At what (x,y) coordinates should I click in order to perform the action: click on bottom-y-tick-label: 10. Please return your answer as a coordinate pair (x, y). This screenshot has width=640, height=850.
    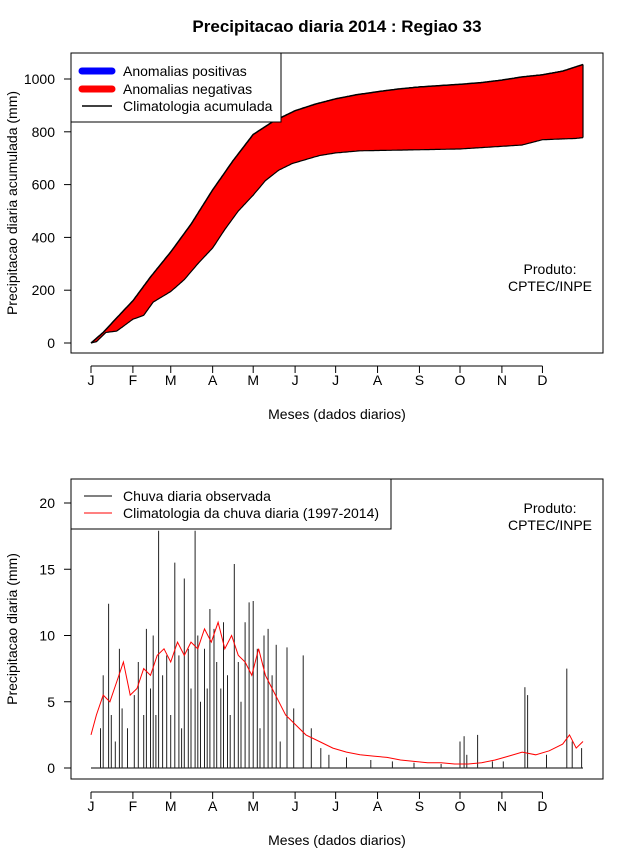
    Looking at the image, I should click on (47, 636).